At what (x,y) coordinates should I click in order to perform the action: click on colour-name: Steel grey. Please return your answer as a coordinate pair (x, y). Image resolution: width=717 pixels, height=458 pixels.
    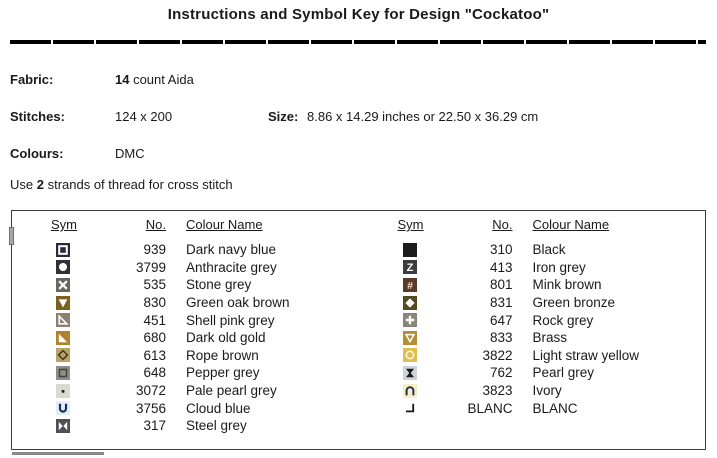
    Looking at the image, I should click on (216, 426).